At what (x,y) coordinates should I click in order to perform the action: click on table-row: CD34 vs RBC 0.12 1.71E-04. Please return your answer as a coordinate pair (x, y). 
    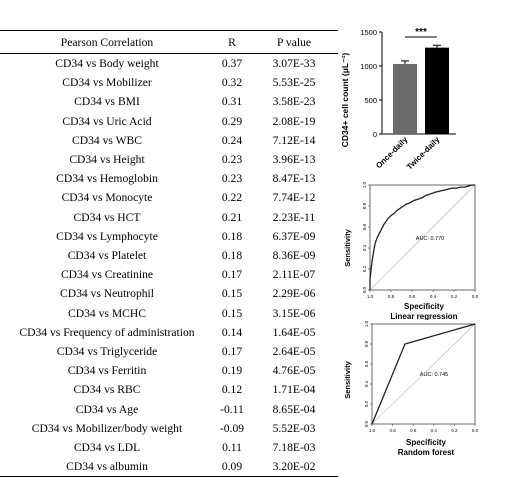
    Looking at the image, I should click on (169, 389).